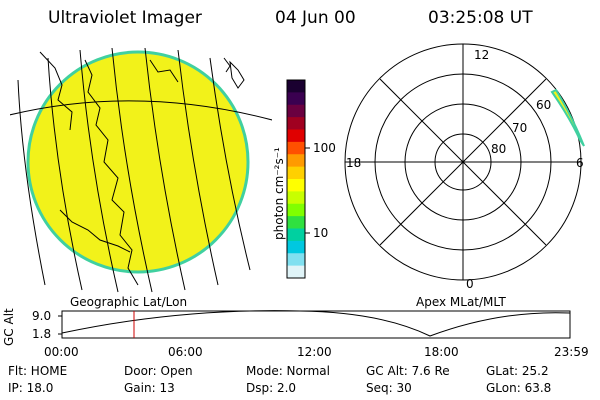 The image size is (600, 400). I want to click on colorbar, so click(296, 179).